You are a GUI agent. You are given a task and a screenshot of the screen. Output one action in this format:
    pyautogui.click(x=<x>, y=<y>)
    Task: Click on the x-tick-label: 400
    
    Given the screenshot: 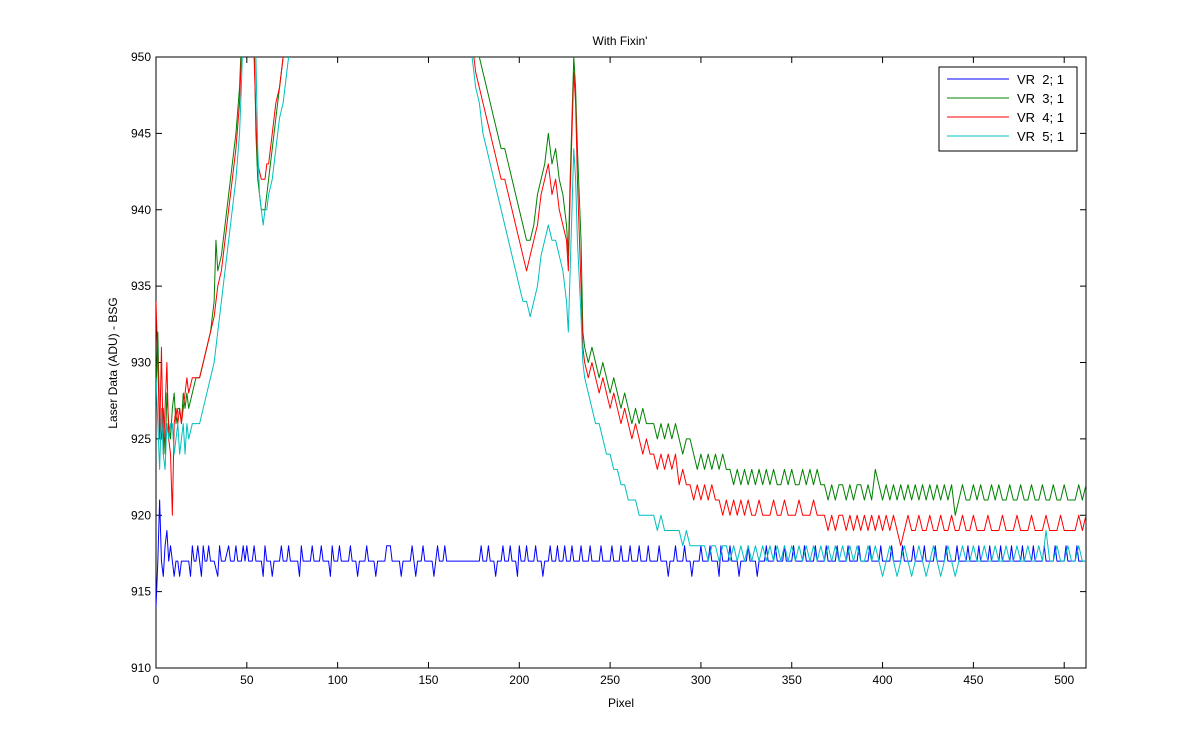 What is the action you would take?
    pyautogui.click(x=883, y=680)
    